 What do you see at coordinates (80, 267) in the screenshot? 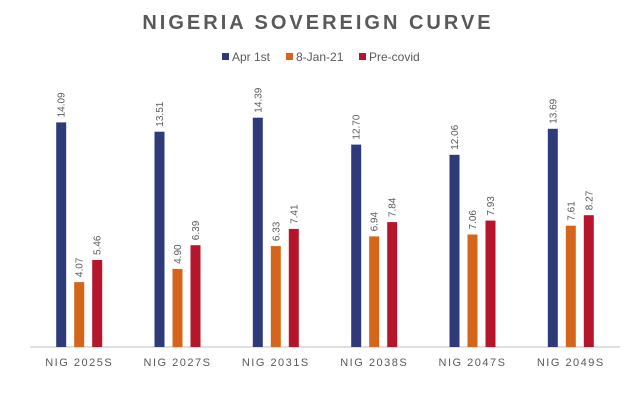
I see `data-label-1-0: 4.07` at bounding box center [80, 267].